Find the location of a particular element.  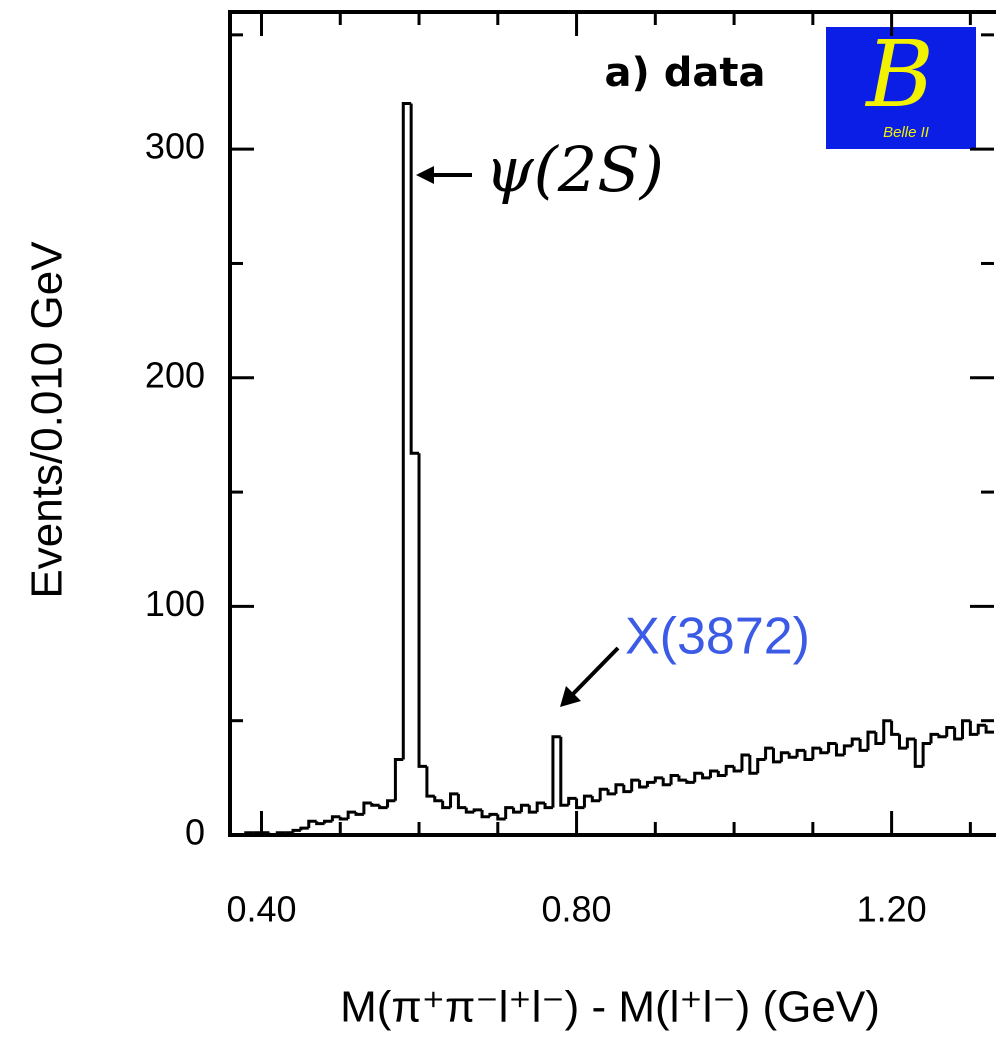

x-tick-label: 1.20 is located at coordinates (892, 909).